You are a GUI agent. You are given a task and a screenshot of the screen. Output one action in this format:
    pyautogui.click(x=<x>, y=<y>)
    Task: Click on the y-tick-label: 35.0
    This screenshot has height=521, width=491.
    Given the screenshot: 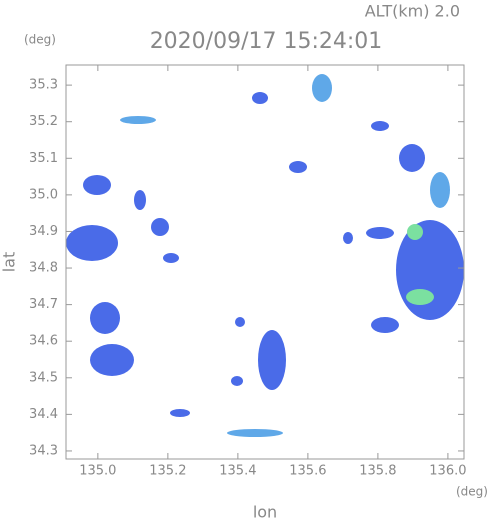 What is the action you would take?
    pyautogui.click(x=43, y=194)
    